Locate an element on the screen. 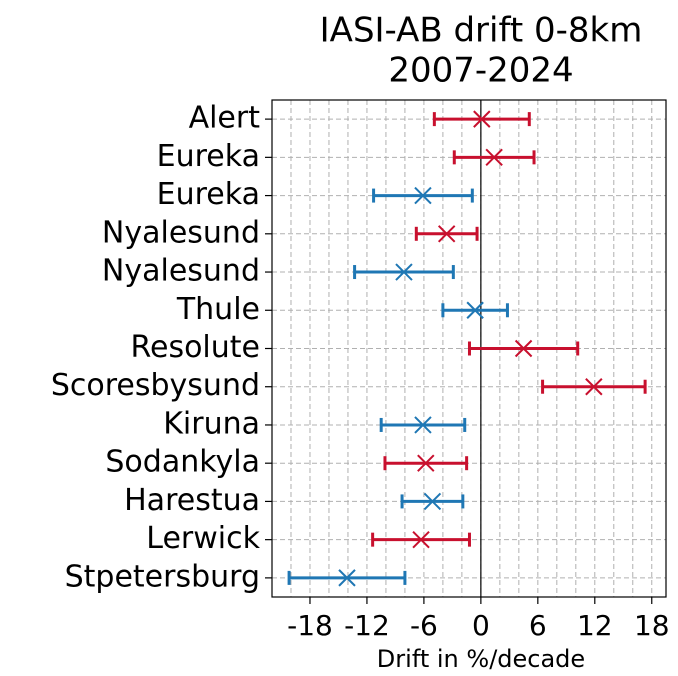 This screenshot has height=676, width=678. x-tick-label: -12 is located at coordinates (367, 625).